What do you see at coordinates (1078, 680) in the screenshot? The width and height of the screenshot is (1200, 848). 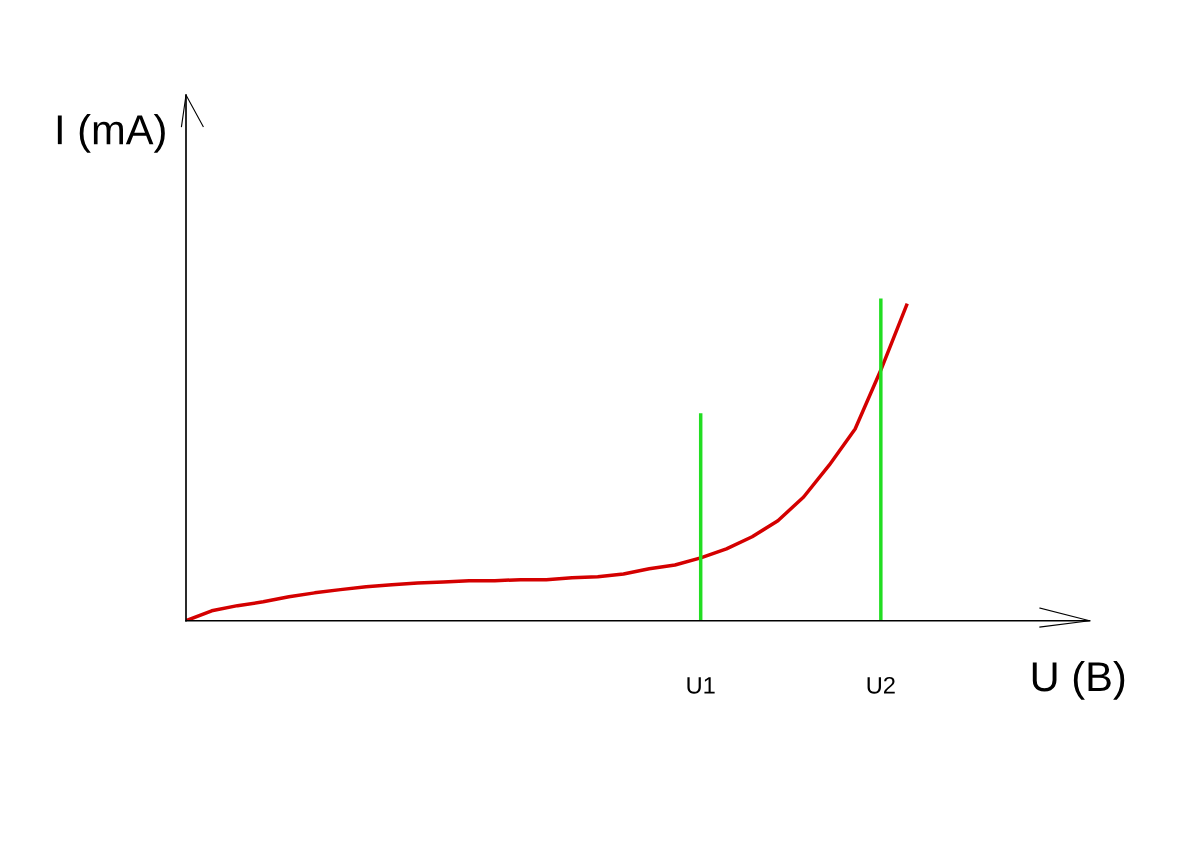 I see `x-axis-title: U (B)` at bounding box center [1078, 680].